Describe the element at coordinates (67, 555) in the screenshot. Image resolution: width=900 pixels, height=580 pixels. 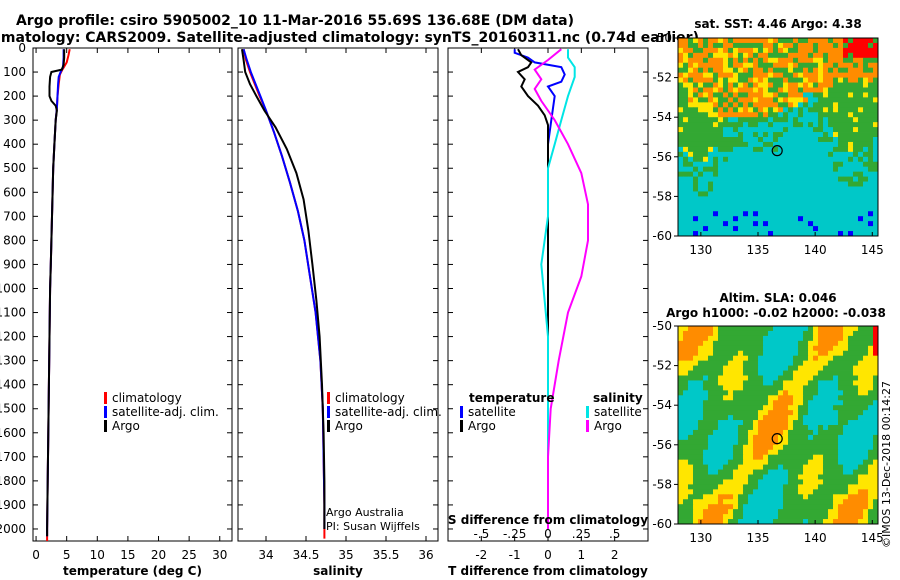
I see `x-tick-label: 5` at that location.